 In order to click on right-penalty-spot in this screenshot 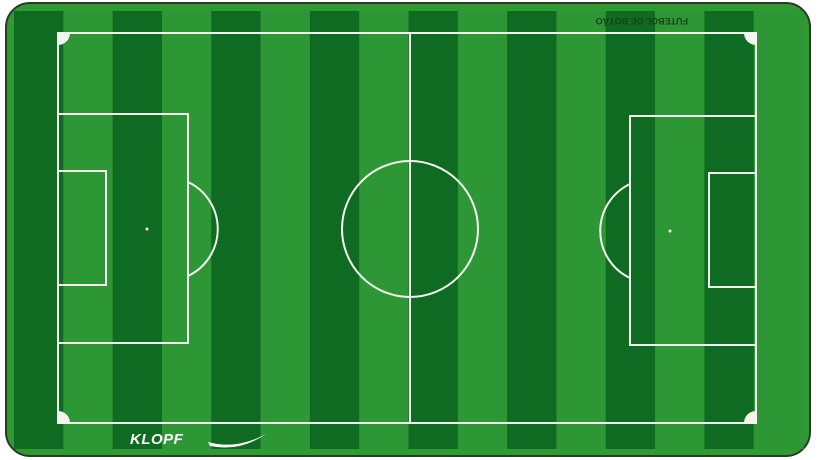, I will do `click(670, 231)`.